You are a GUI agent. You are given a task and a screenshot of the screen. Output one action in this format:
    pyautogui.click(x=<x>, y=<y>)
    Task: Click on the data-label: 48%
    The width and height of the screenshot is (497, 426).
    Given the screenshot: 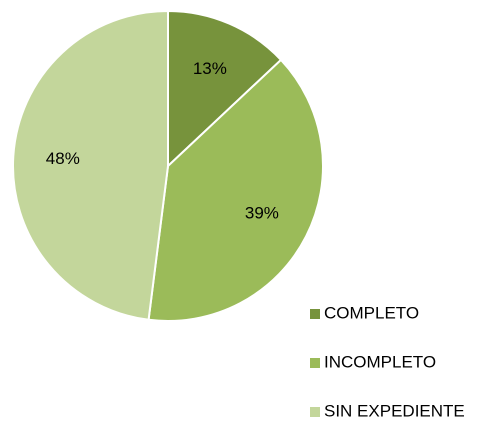 What is the action you would take?
    pyautogui.click(x=63, y=158)
    